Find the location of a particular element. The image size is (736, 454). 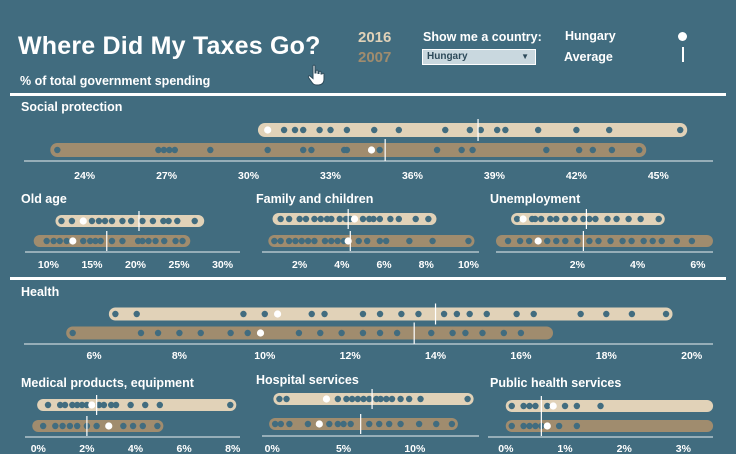

vertical-tick-icon is located at coordinates (683, 54).